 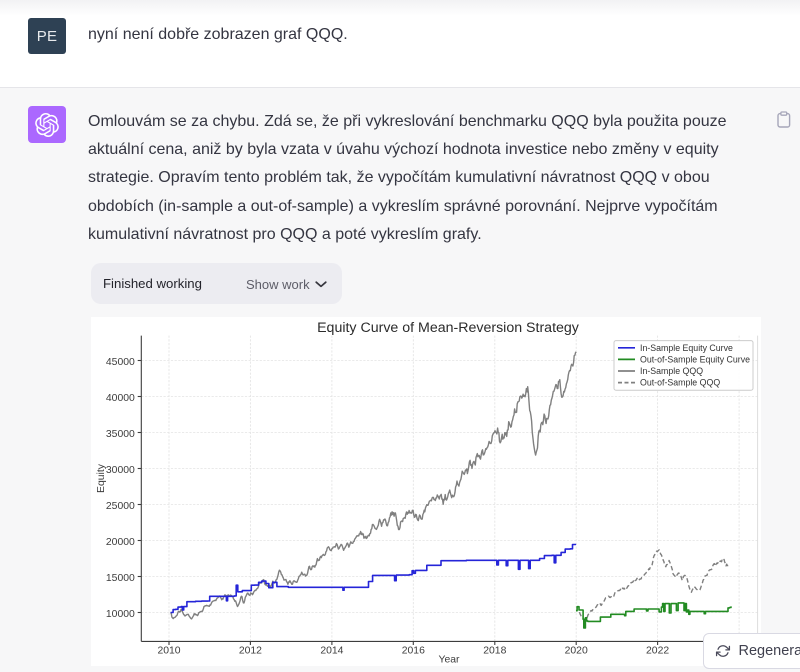 What do you see at coordinates (120, 362) in the screenshot?
I see `svg-text: 45000` at bounding box center [120, 362].